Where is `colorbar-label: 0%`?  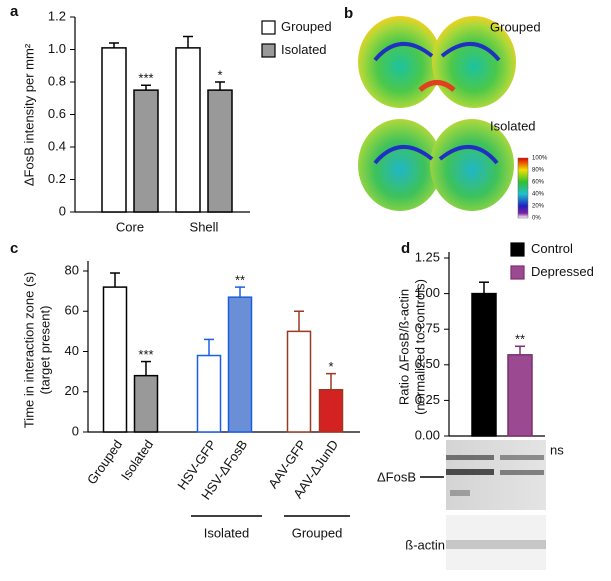 colorbar-label: 0% is located at coordinates (536, 219).